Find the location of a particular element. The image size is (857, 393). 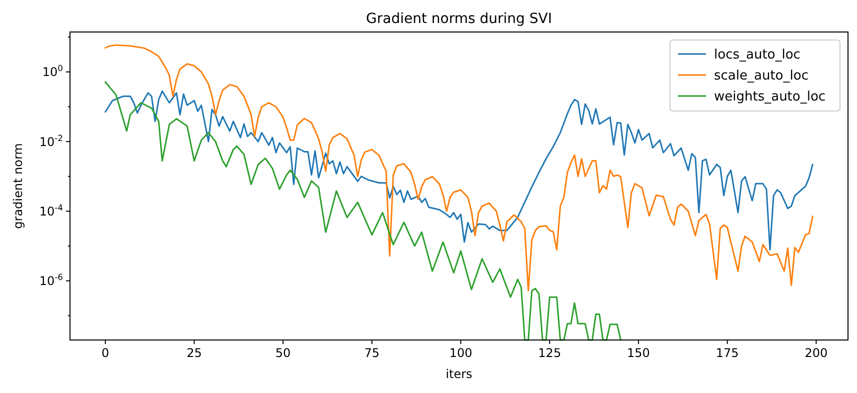

legend-label: scale_auto_loc is located at coordinates (761, 76).